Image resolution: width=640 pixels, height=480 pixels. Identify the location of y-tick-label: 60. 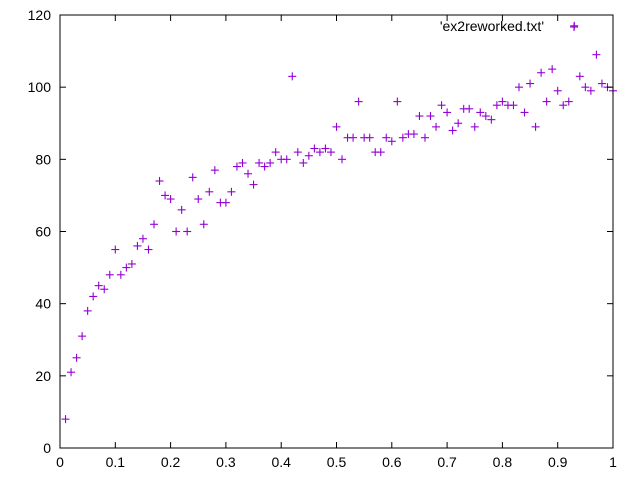
(43, 232).